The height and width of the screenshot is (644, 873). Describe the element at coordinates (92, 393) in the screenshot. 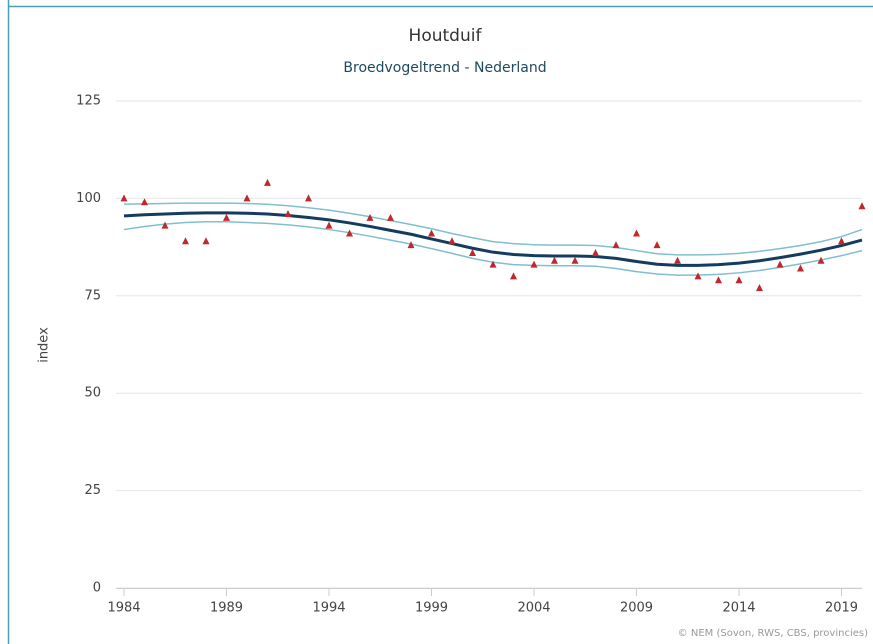

I see `y-tick-label: 50` at that location.